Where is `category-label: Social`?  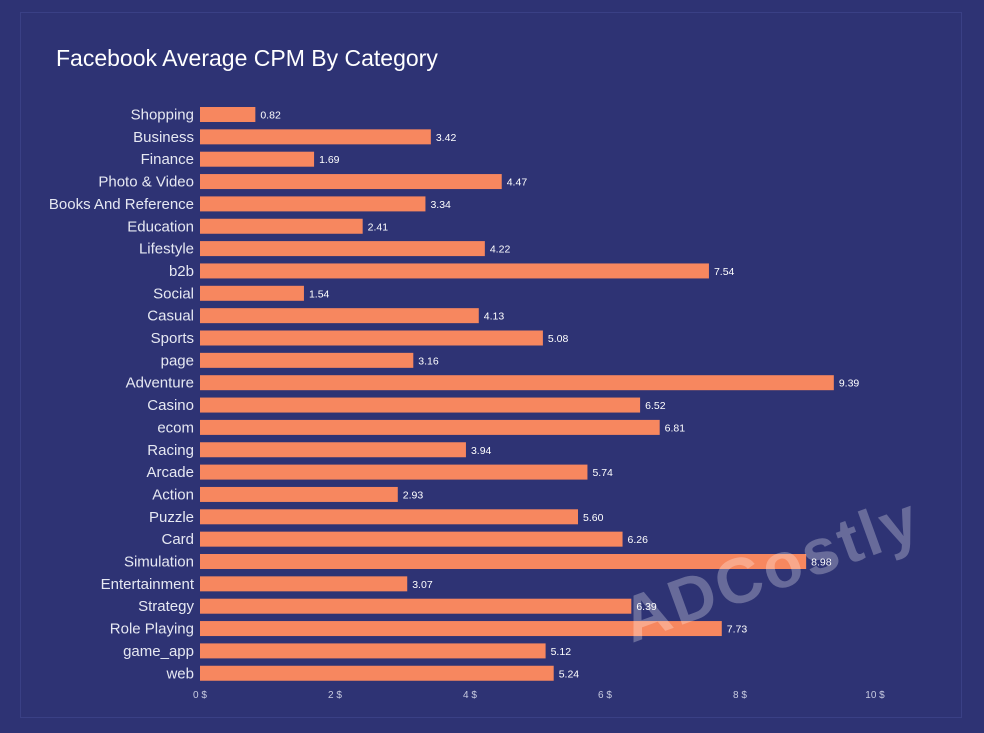
category-label: Social is located at coordinates (173, 293).